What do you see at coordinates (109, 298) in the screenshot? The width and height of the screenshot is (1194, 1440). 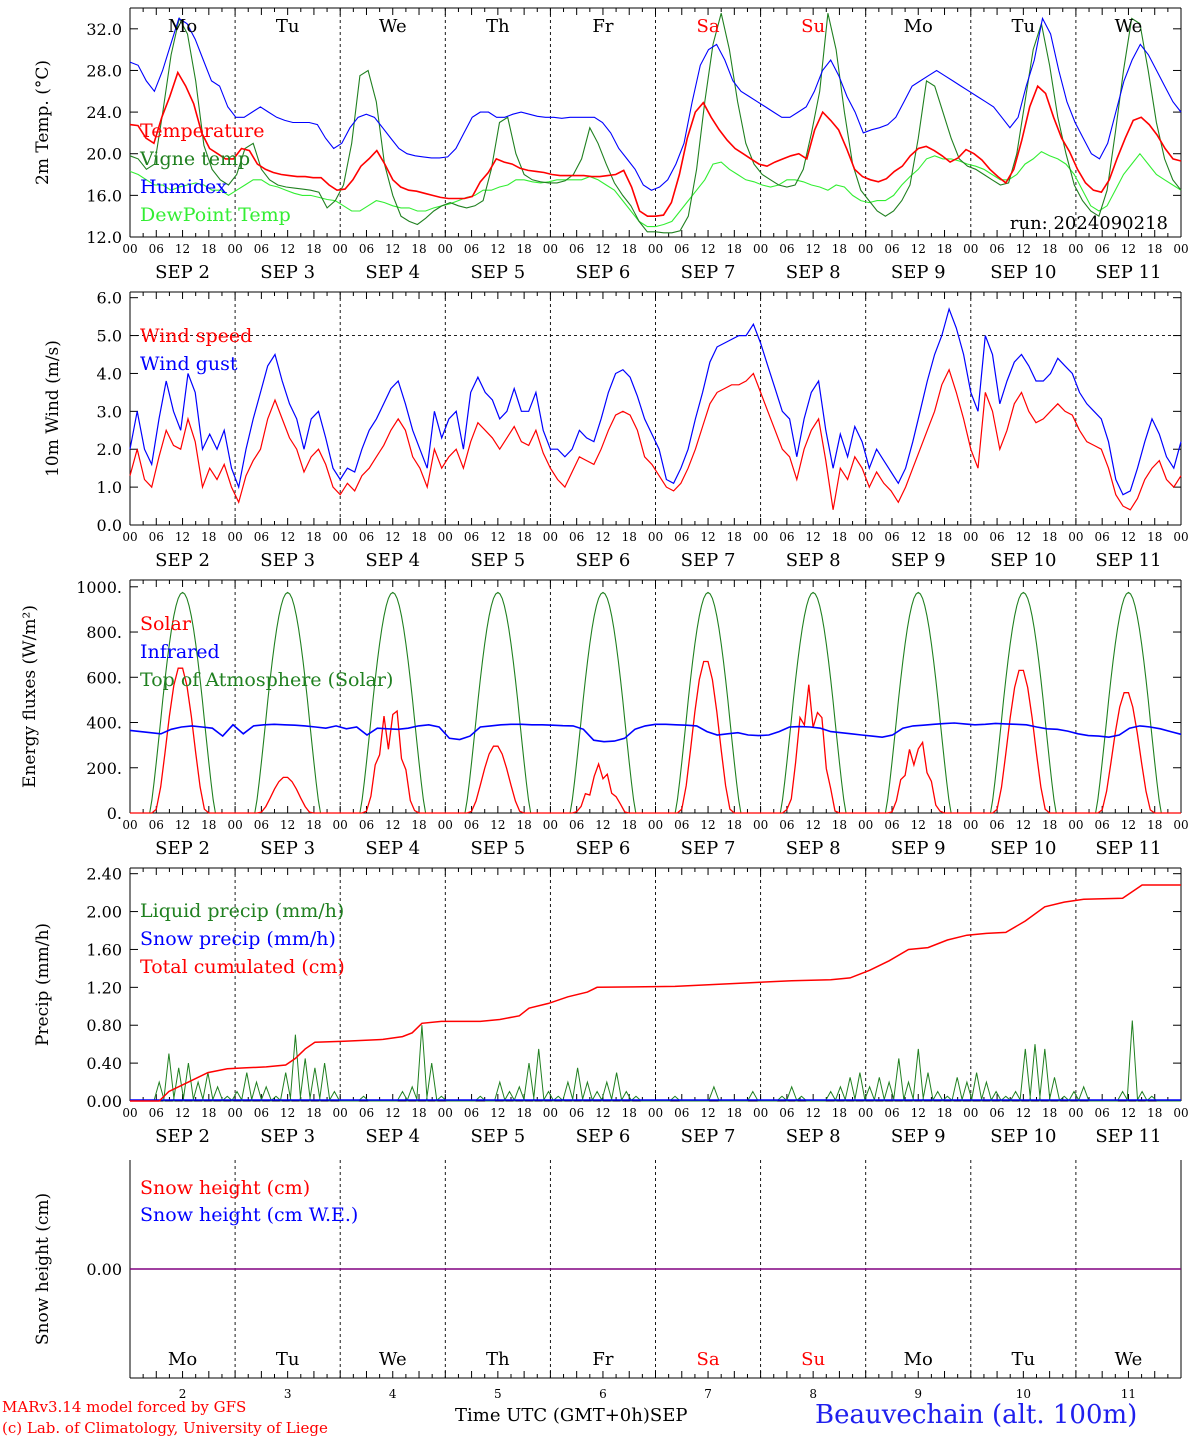 I see `y-tick-label: 6.0` at bounding box center [109, 298].